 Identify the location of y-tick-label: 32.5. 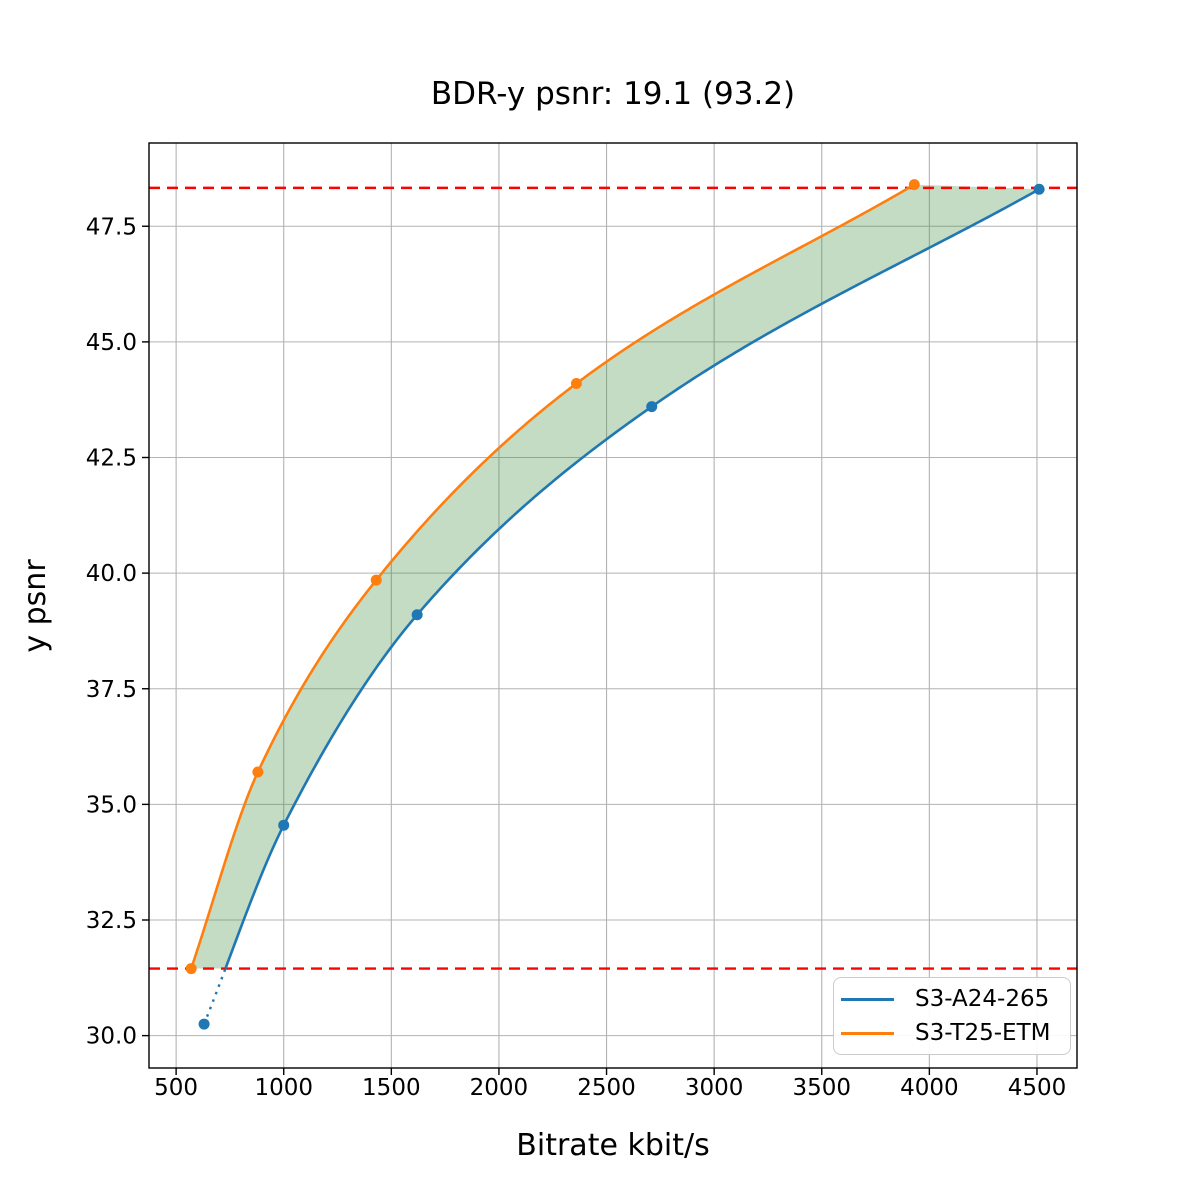
(111, 921).